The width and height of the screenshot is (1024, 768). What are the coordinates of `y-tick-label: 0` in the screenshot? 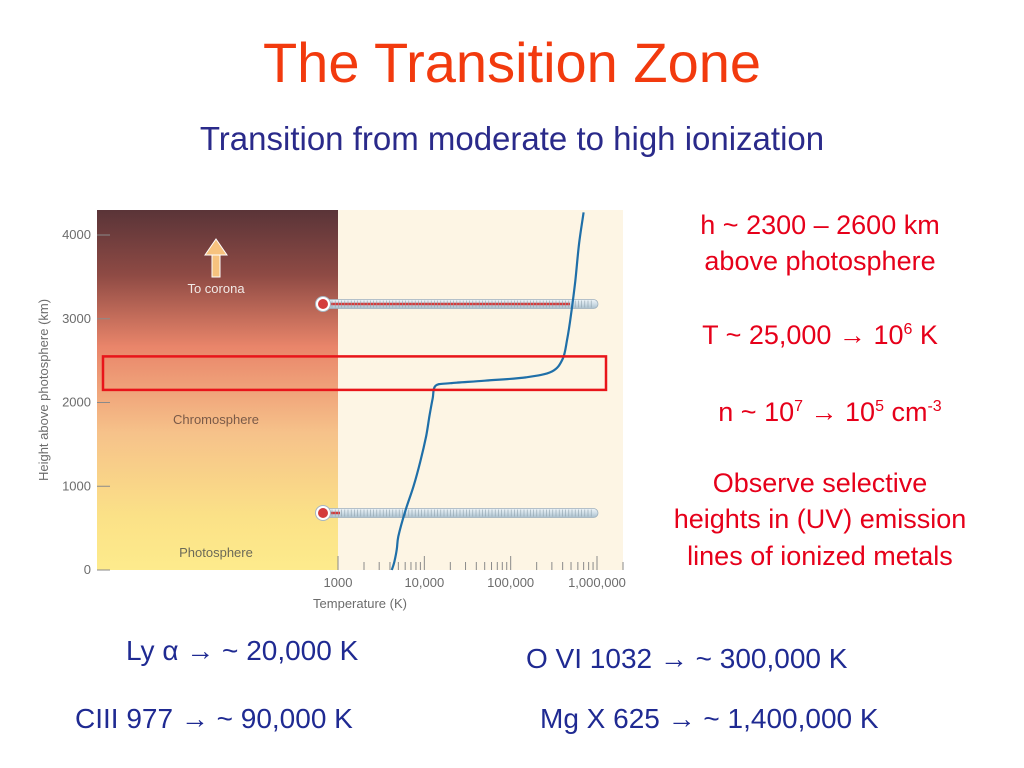 It's located at (87, 569).